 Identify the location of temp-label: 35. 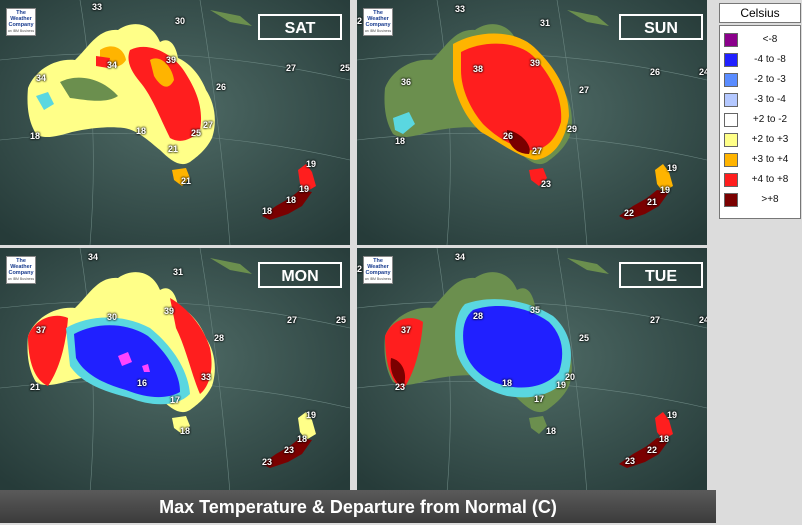
(535, 310).